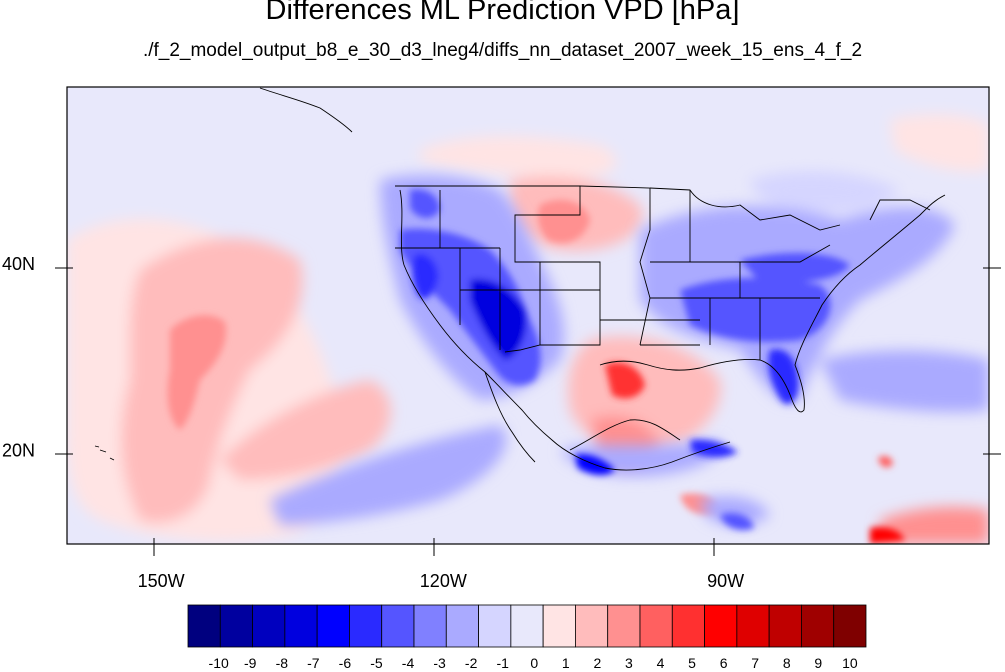  I want to click on colorbar-label: -1, so click(502, 663).